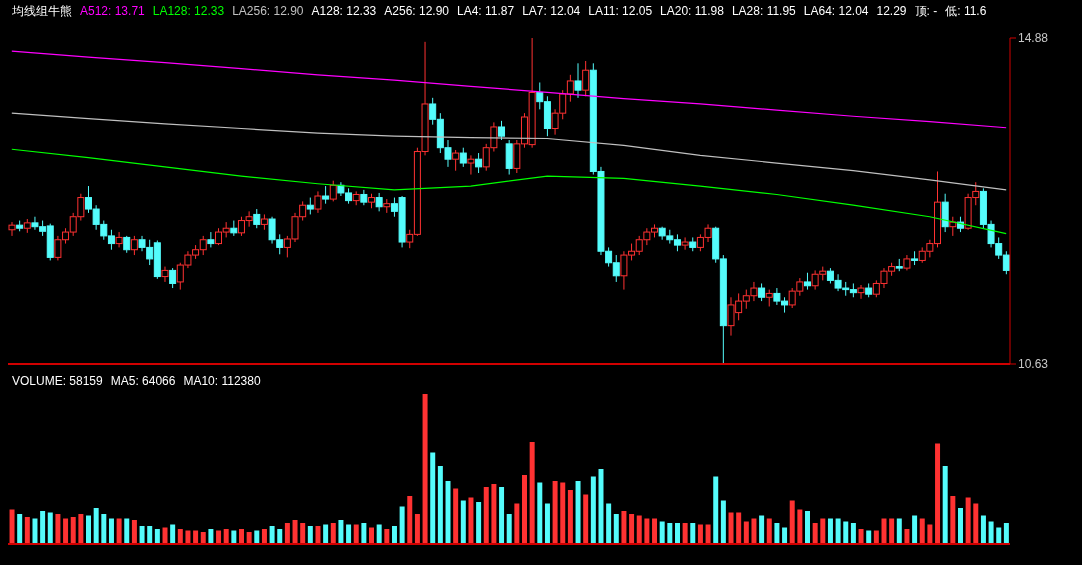 The image size is (1082, 565). What do you see at coordinates (222, 381) in the screenshot?
I see `text: MA10: 112380` at bounding box center [222, 381].